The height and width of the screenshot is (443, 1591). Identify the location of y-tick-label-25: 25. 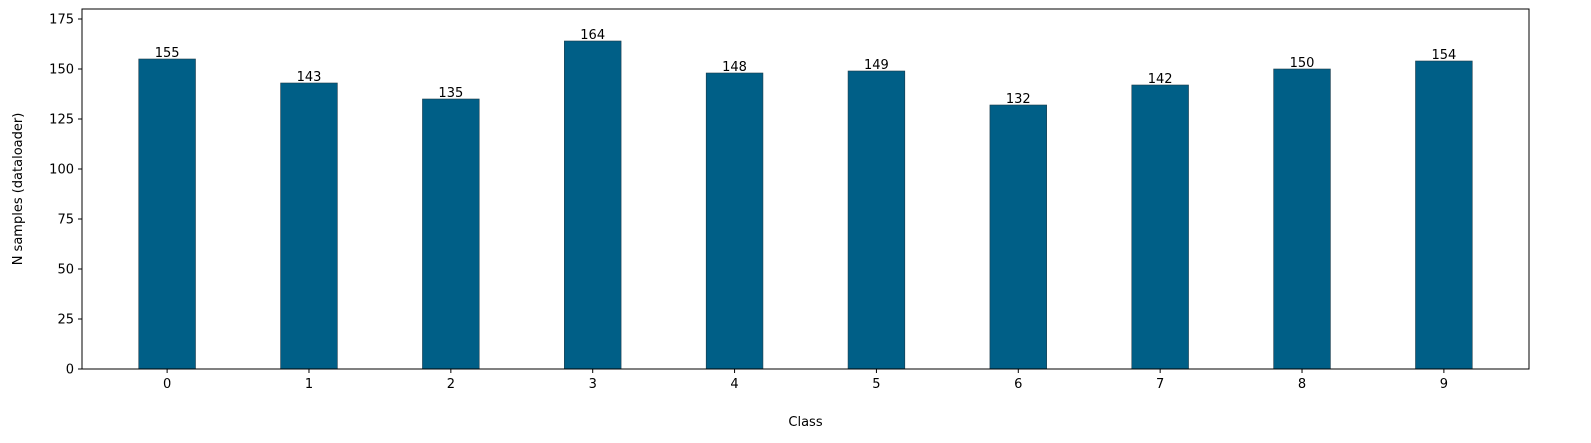
(65, 320).